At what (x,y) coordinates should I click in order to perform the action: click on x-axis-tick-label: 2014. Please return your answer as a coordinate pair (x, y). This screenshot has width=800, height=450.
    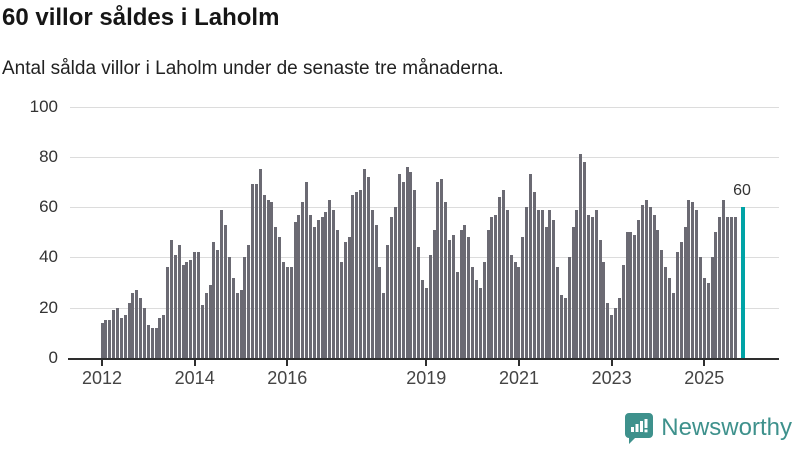
    Looking at the image, I should click on (194, 378).